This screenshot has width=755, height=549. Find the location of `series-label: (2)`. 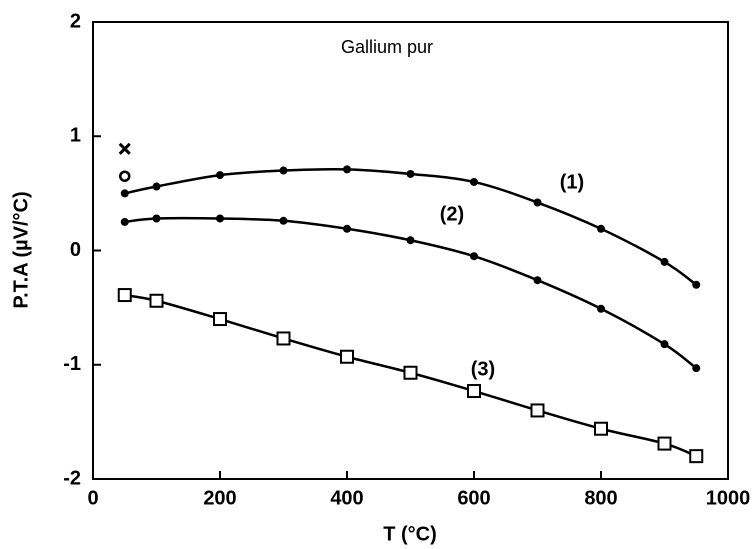

series-label: (2) is located at coordinates (452, 214).